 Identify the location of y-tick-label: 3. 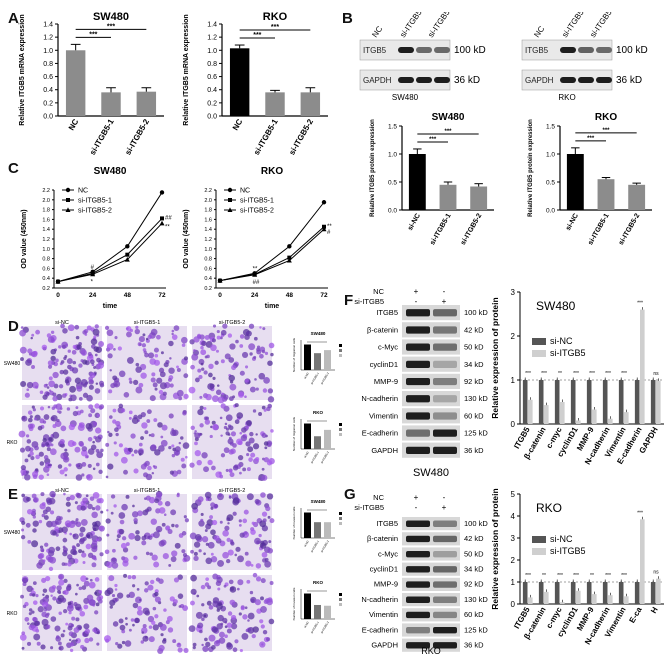
(513, 538).